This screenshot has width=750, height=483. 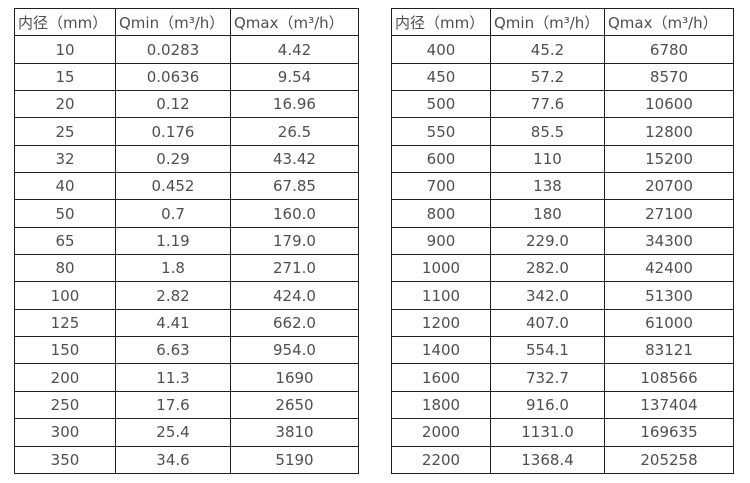 I want to click on table-row: 32 0.29 43.42, so click(x=186, y=159).